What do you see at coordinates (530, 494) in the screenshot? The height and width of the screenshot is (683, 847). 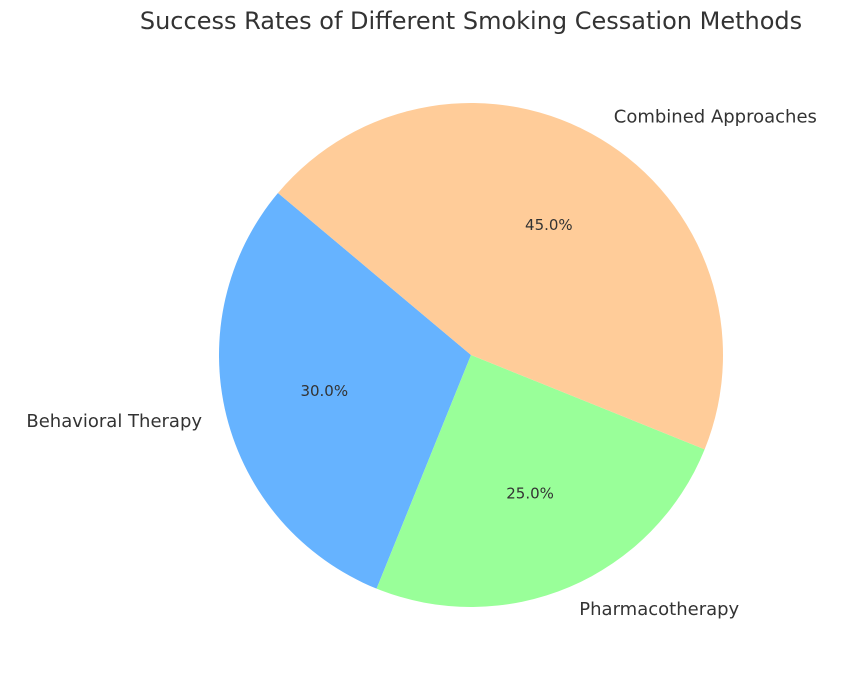 I see `value-label: 25.0%` at bounding box center [530, 494].